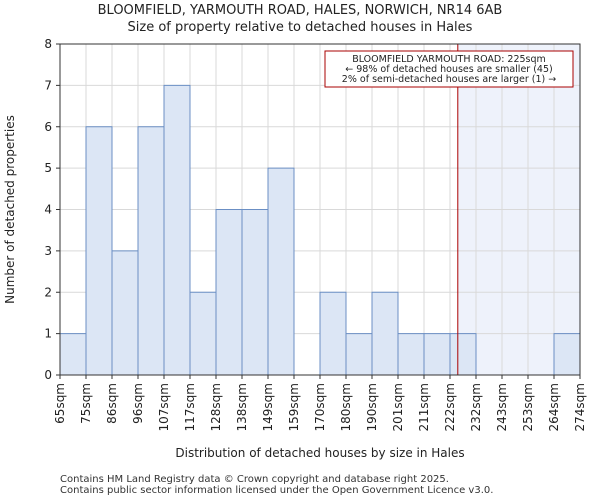 The width and height of the screenshot is (600, 500). I want to click on x-tick-label: 264sqm, so click(554, 407).